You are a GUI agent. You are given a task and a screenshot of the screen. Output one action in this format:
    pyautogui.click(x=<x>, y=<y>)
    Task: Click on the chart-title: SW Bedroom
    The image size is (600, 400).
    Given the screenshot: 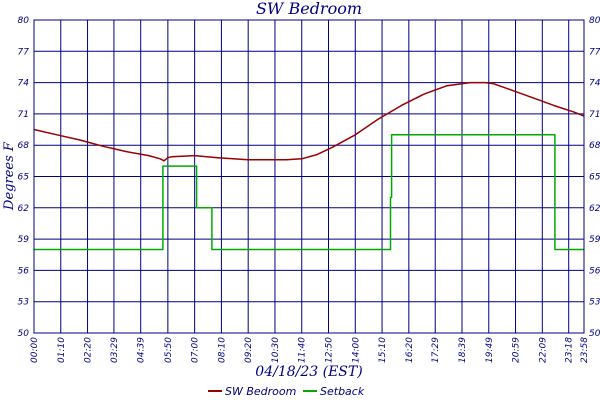 What is the action you would take?
    pyautogui.click(x=309, y=9)
    